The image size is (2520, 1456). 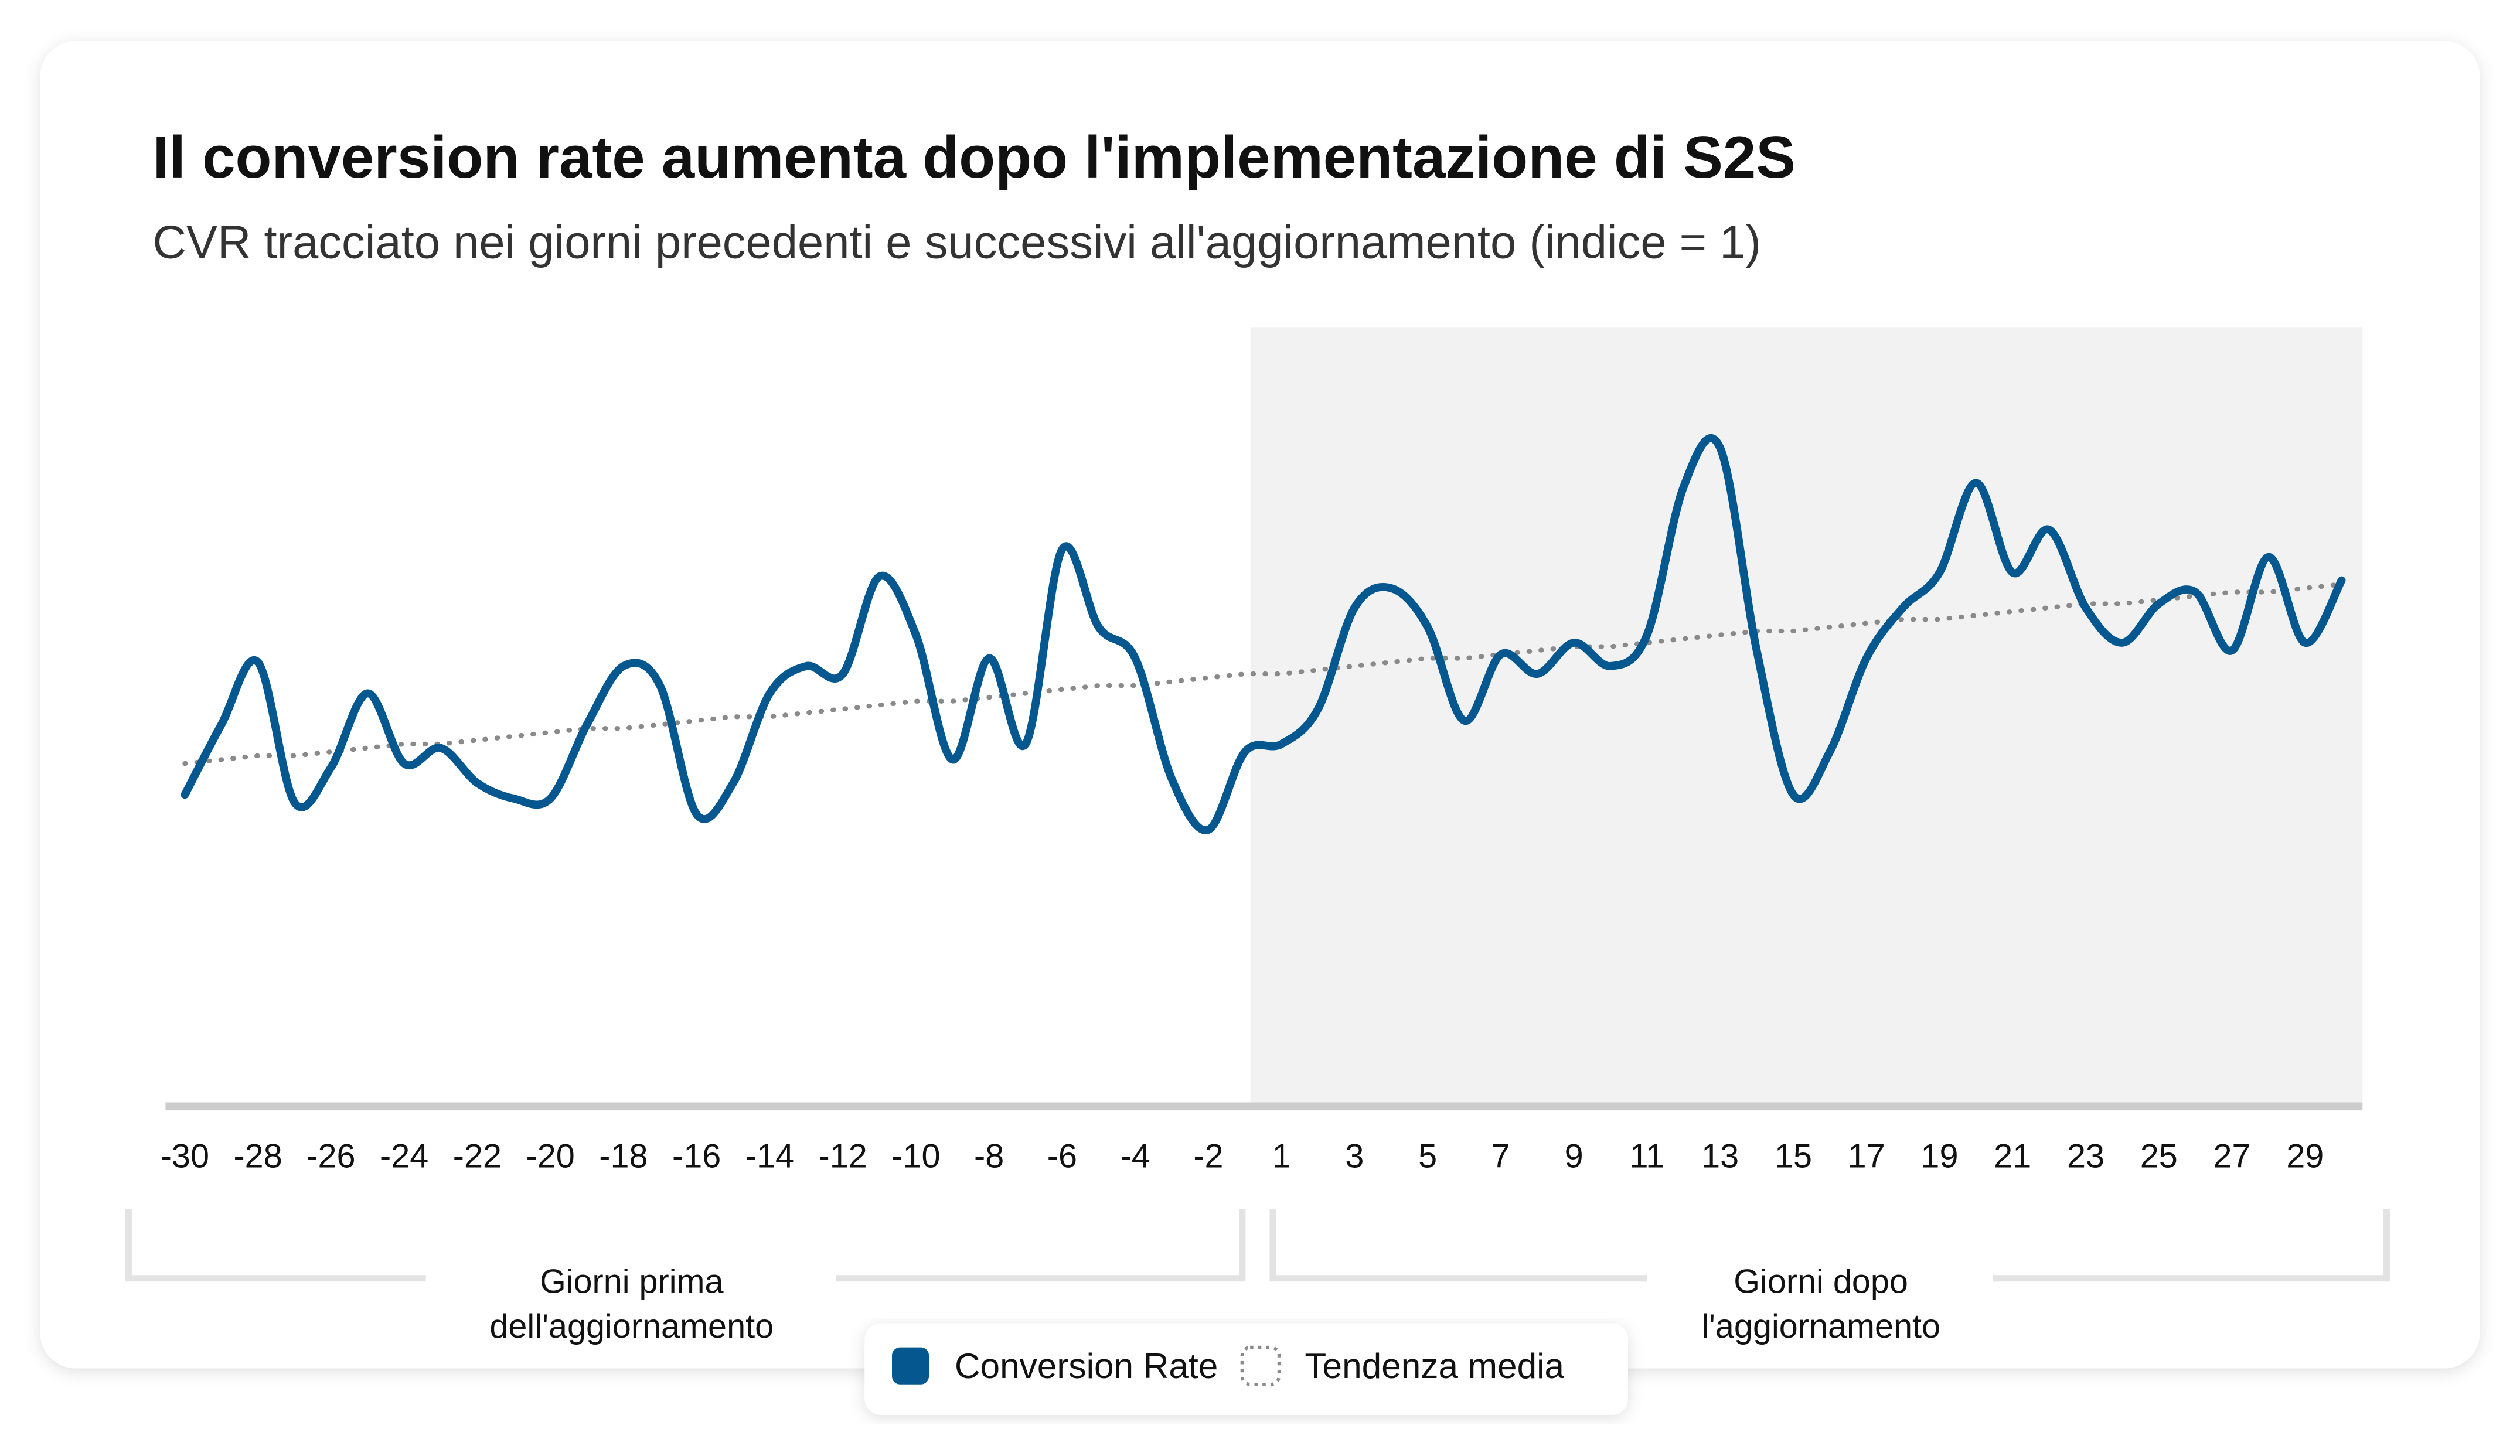 What do you see at coordinates (843, 1156) in the screenshot?
I see `x-tick-label: -12` at bounding box center [843, 1156].